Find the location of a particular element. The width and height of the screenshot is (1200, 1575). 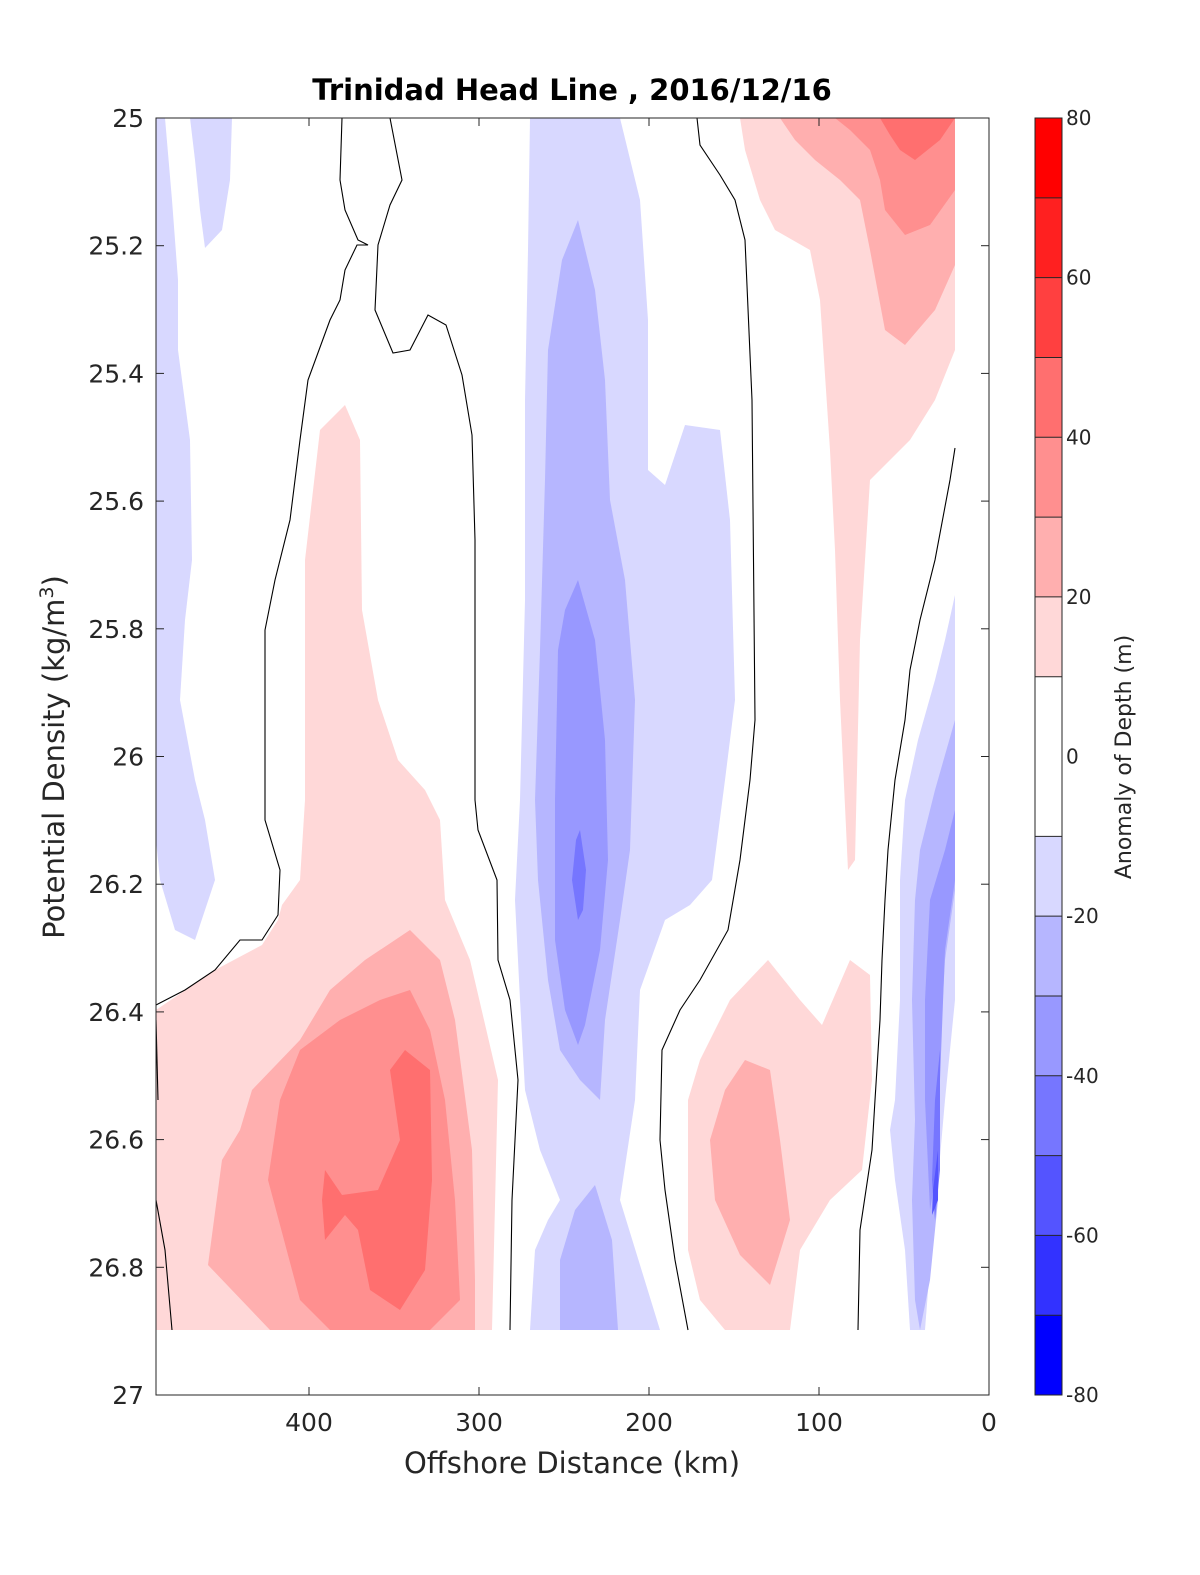

y-tick-label: 26.2 is located at coordinates (116, 884).